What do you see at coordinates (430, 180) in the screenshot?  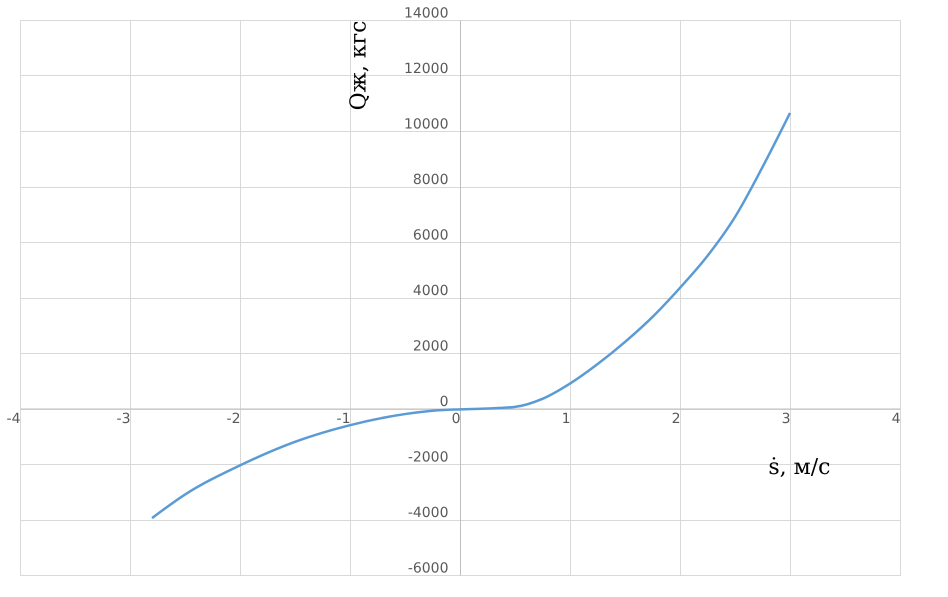 I see `y-tick-label: 8000` at bounding box center [430, 180].